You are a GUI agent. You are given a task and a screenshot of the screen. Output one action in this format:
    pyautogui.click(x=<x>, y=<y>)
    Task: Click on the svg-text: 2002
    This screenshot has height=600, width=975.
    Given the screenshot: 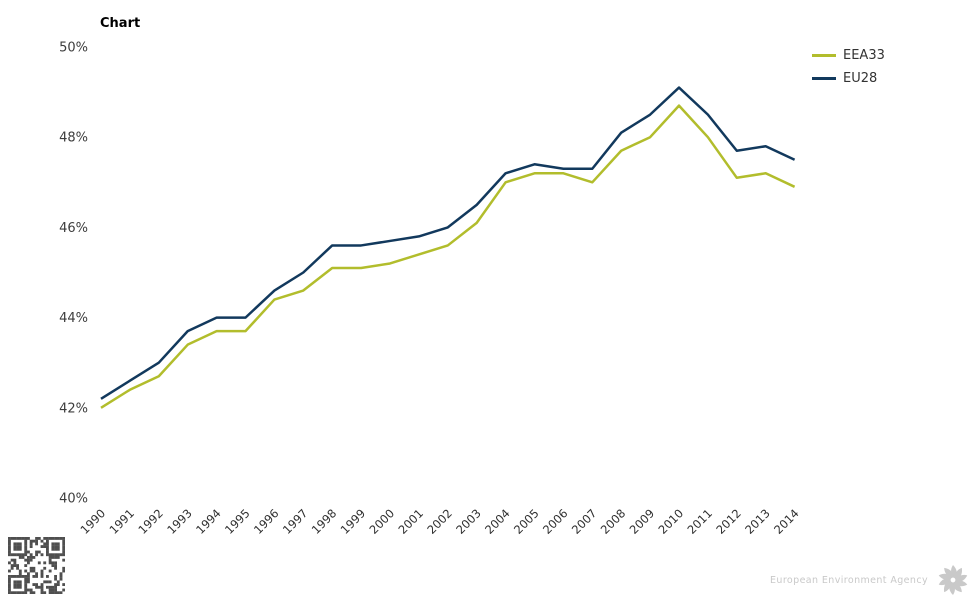 What is the action you would take?
    pyautogui.click(x=439, y=521)
    